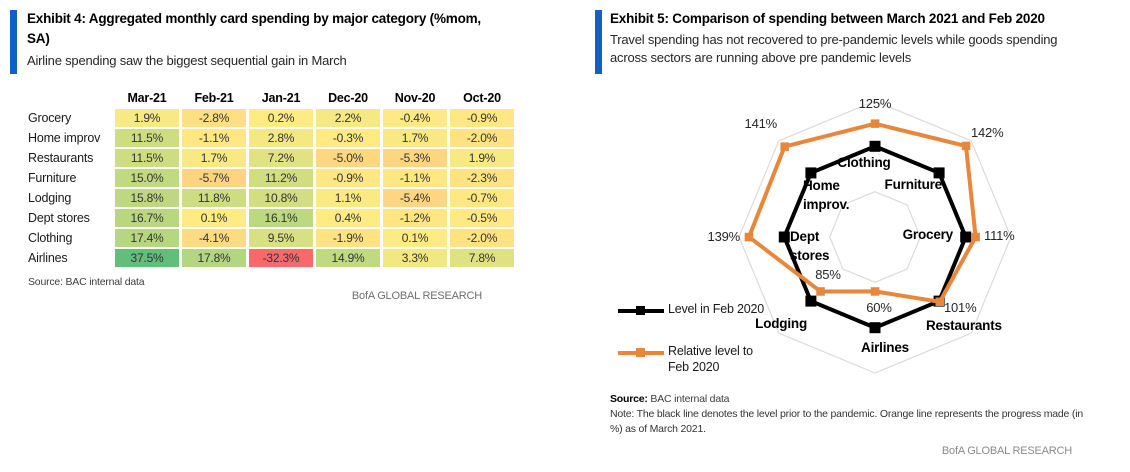 The height and width of the screenshot is (472, 1130). I want to click on heatmap-cell: 16.1%, so click(281, 218).